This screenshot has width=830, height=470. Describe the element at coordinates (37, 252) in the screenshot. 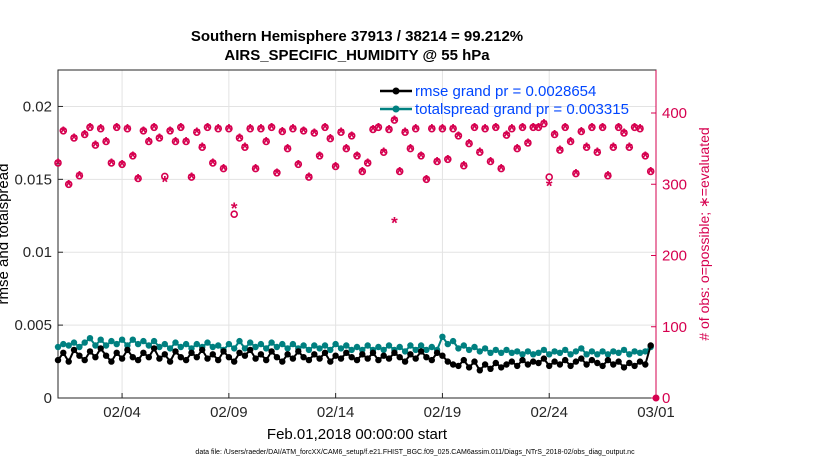

I see `y-tick-label: 0.01` at that location.